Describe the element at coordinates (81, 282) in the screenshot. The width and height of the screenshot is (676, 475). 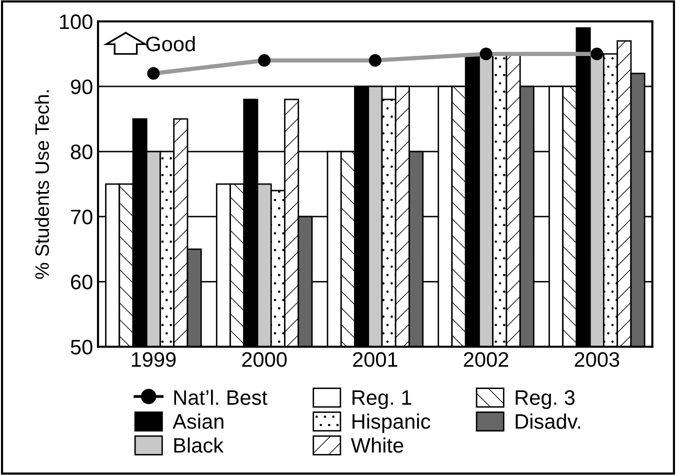
I see `y-tick-label: 60` at that location.